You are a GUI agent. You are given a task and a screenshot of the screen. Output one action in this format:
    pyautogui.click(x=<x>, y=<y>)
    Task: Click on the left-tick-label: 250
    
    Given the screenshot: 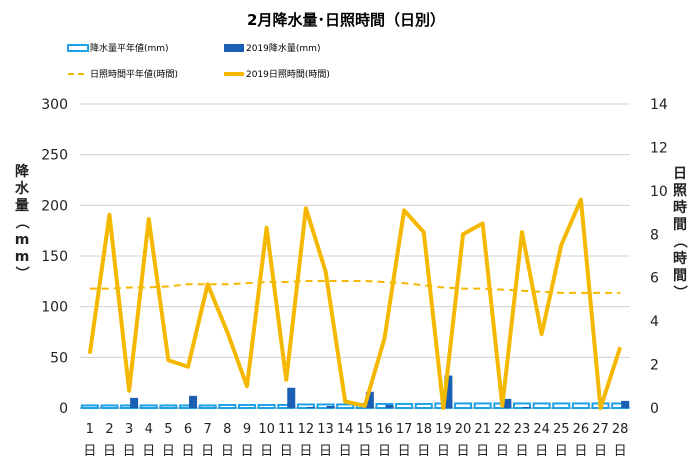 What is the action you would take?
    pyautogui.click(x=54, y=156)
    